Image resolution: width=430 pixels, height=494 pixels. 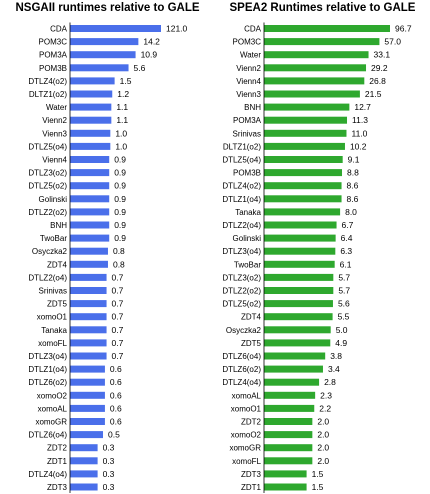 I want to click on value-label: 5.5, so click(x=344, y=317).